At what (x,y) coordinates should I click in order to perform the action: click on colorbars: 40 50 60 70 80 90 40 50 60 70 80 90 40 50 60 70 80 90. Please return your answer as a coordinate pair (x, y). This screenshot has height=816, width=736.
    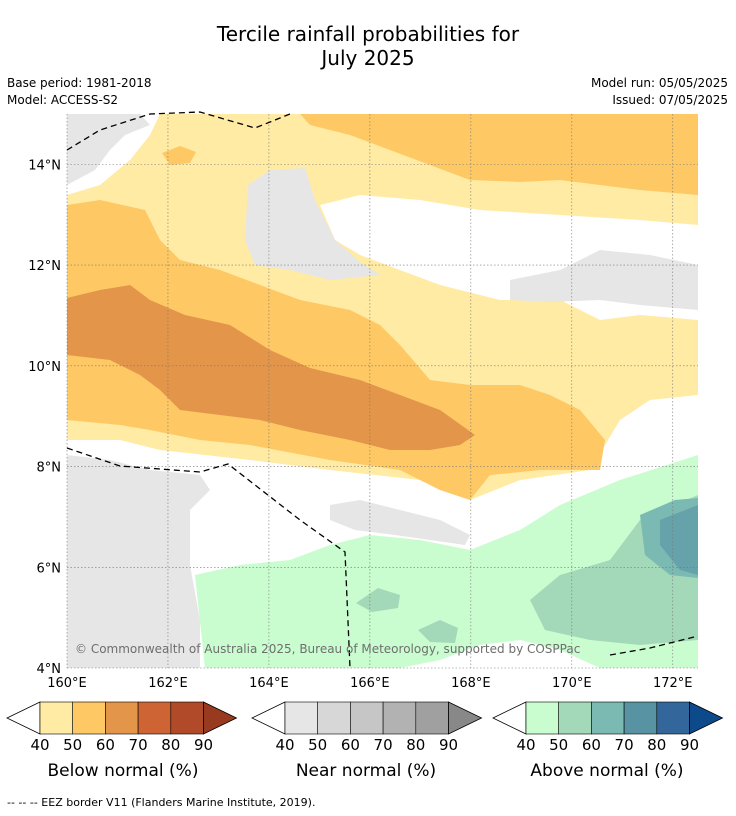
    Looking at the image, I should click on (365, 727).